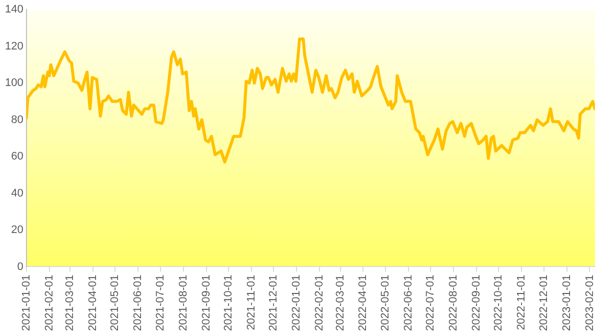 The image size is (606, 336). I want to click on x-tick-label: 2022-11-01, so click(522, 302).